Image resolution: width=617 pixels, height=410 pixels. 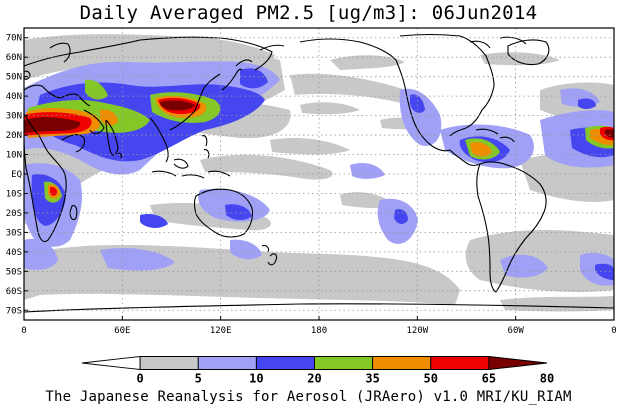 What do you see at coordinates (14, 233) in the screenshot?
I see `lat-label: 30S` at bounding box center [14, 233].